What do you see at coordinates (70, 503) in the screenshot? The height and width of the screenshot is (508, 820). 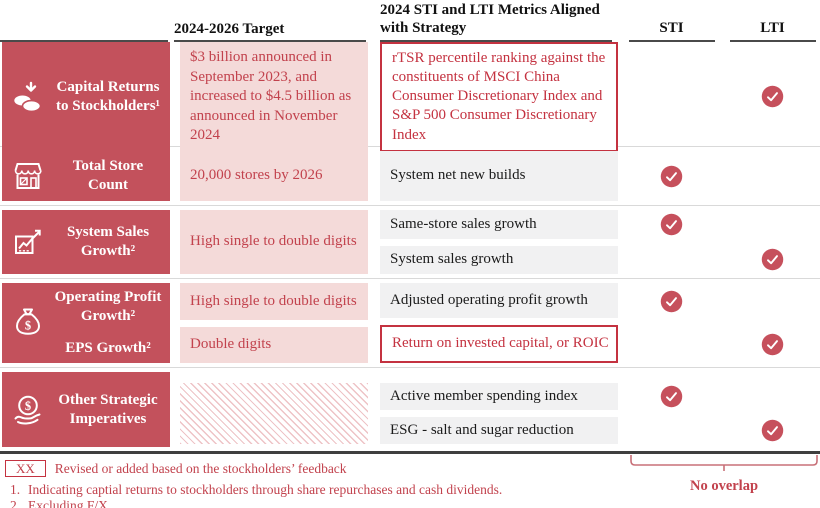 I see `footnote-2-text: Excluding F/X.` at bounding box center [70, 503].